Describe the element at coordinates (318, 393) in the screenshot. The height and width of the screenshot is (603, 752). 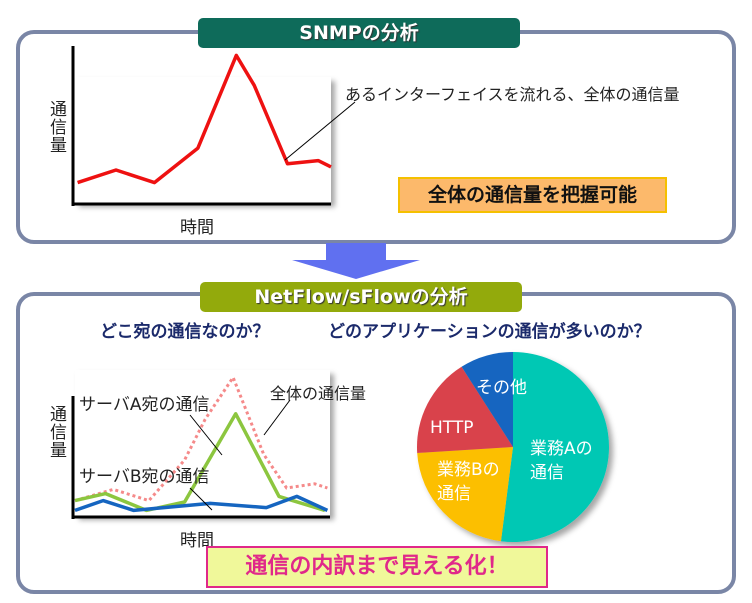
I see `label-total: 全体の通信量` at that location.